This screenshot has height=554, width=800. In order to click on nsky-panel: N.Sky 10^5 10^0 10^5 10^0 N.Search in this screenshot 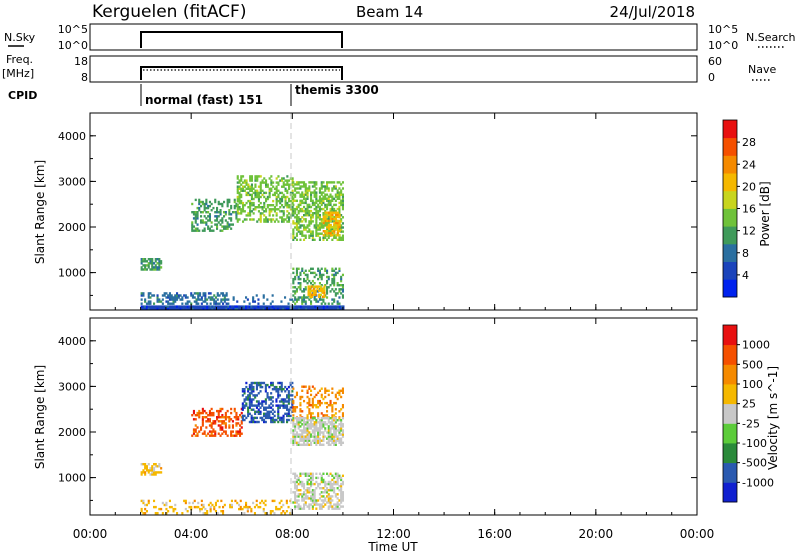, I will do `click(400, 37)`.